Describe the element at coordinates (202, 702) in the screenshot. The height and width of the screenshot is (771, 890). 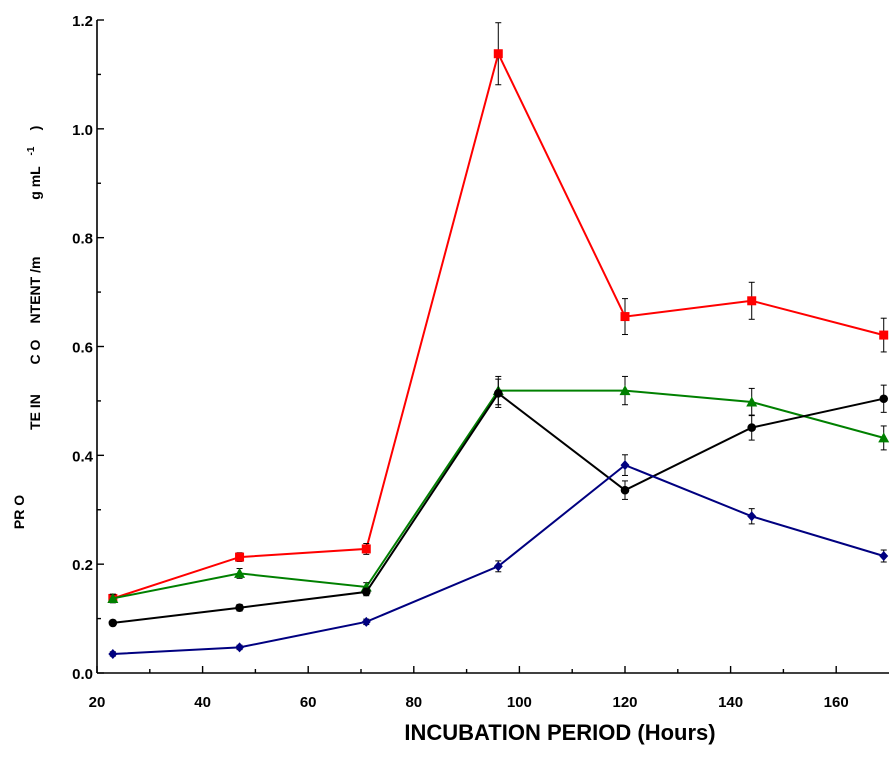
I see `x-tick-label: 40` at that location.